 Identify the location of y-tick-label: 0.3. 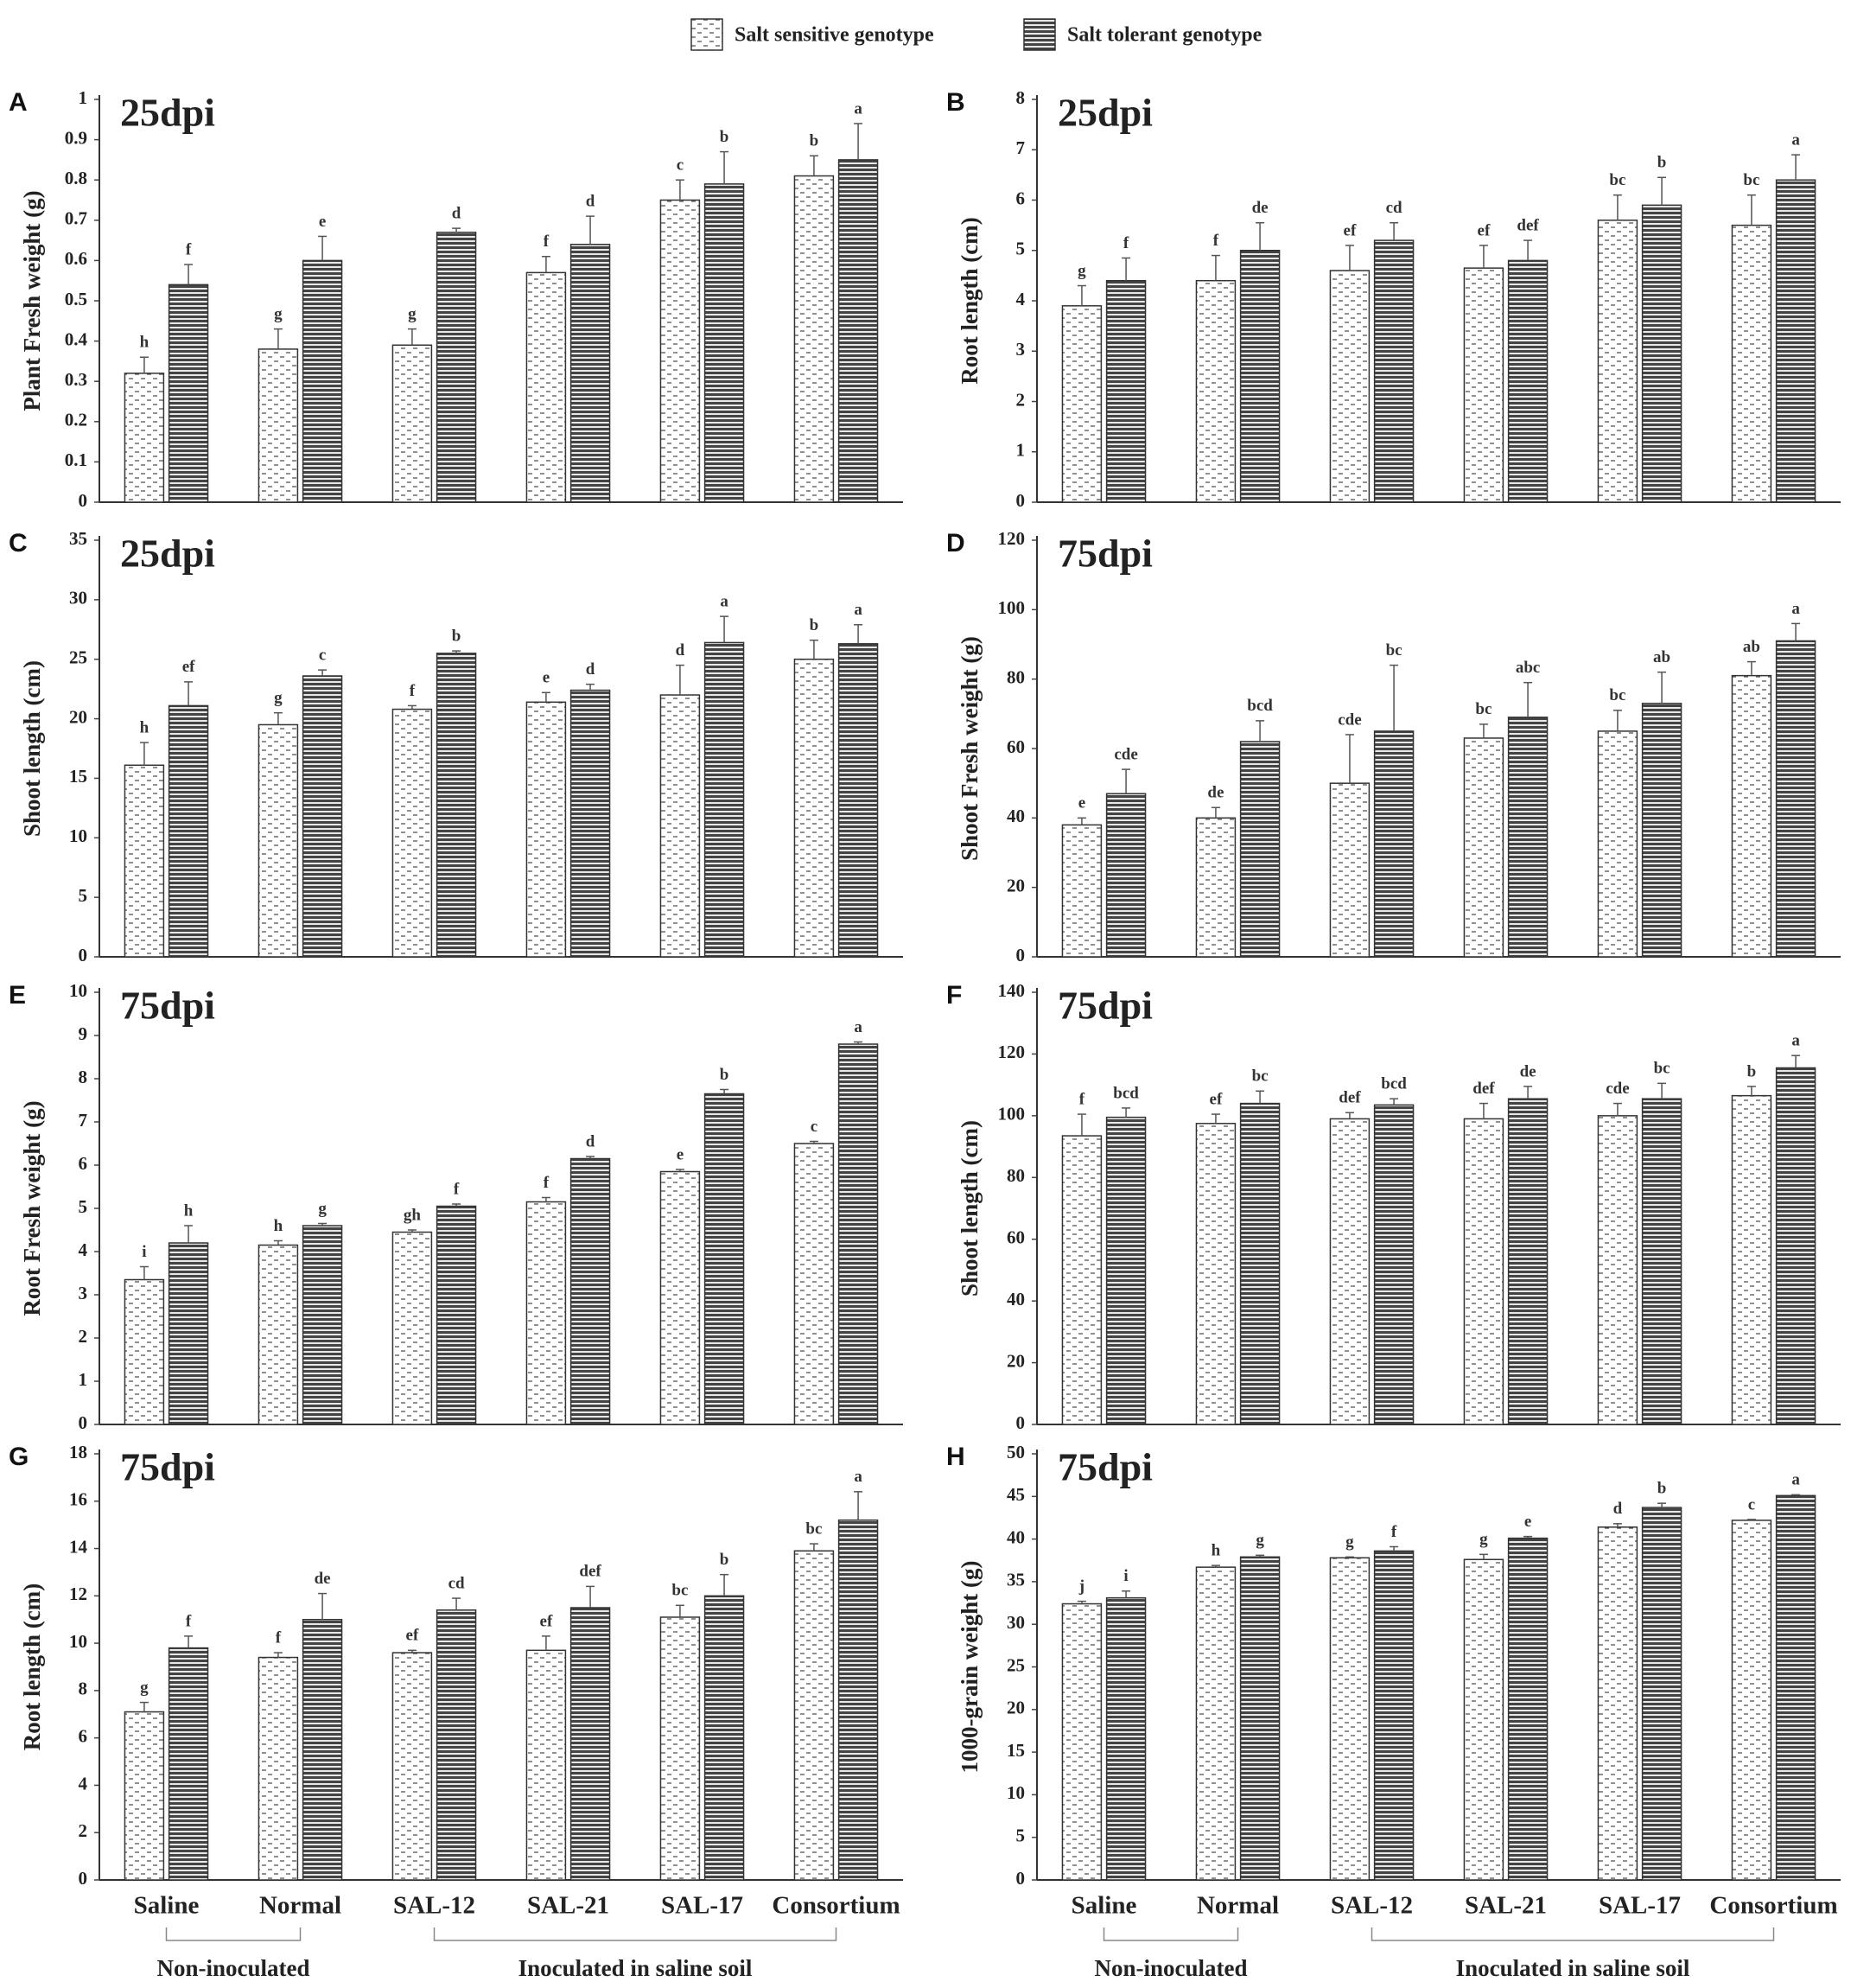
(76, 379).